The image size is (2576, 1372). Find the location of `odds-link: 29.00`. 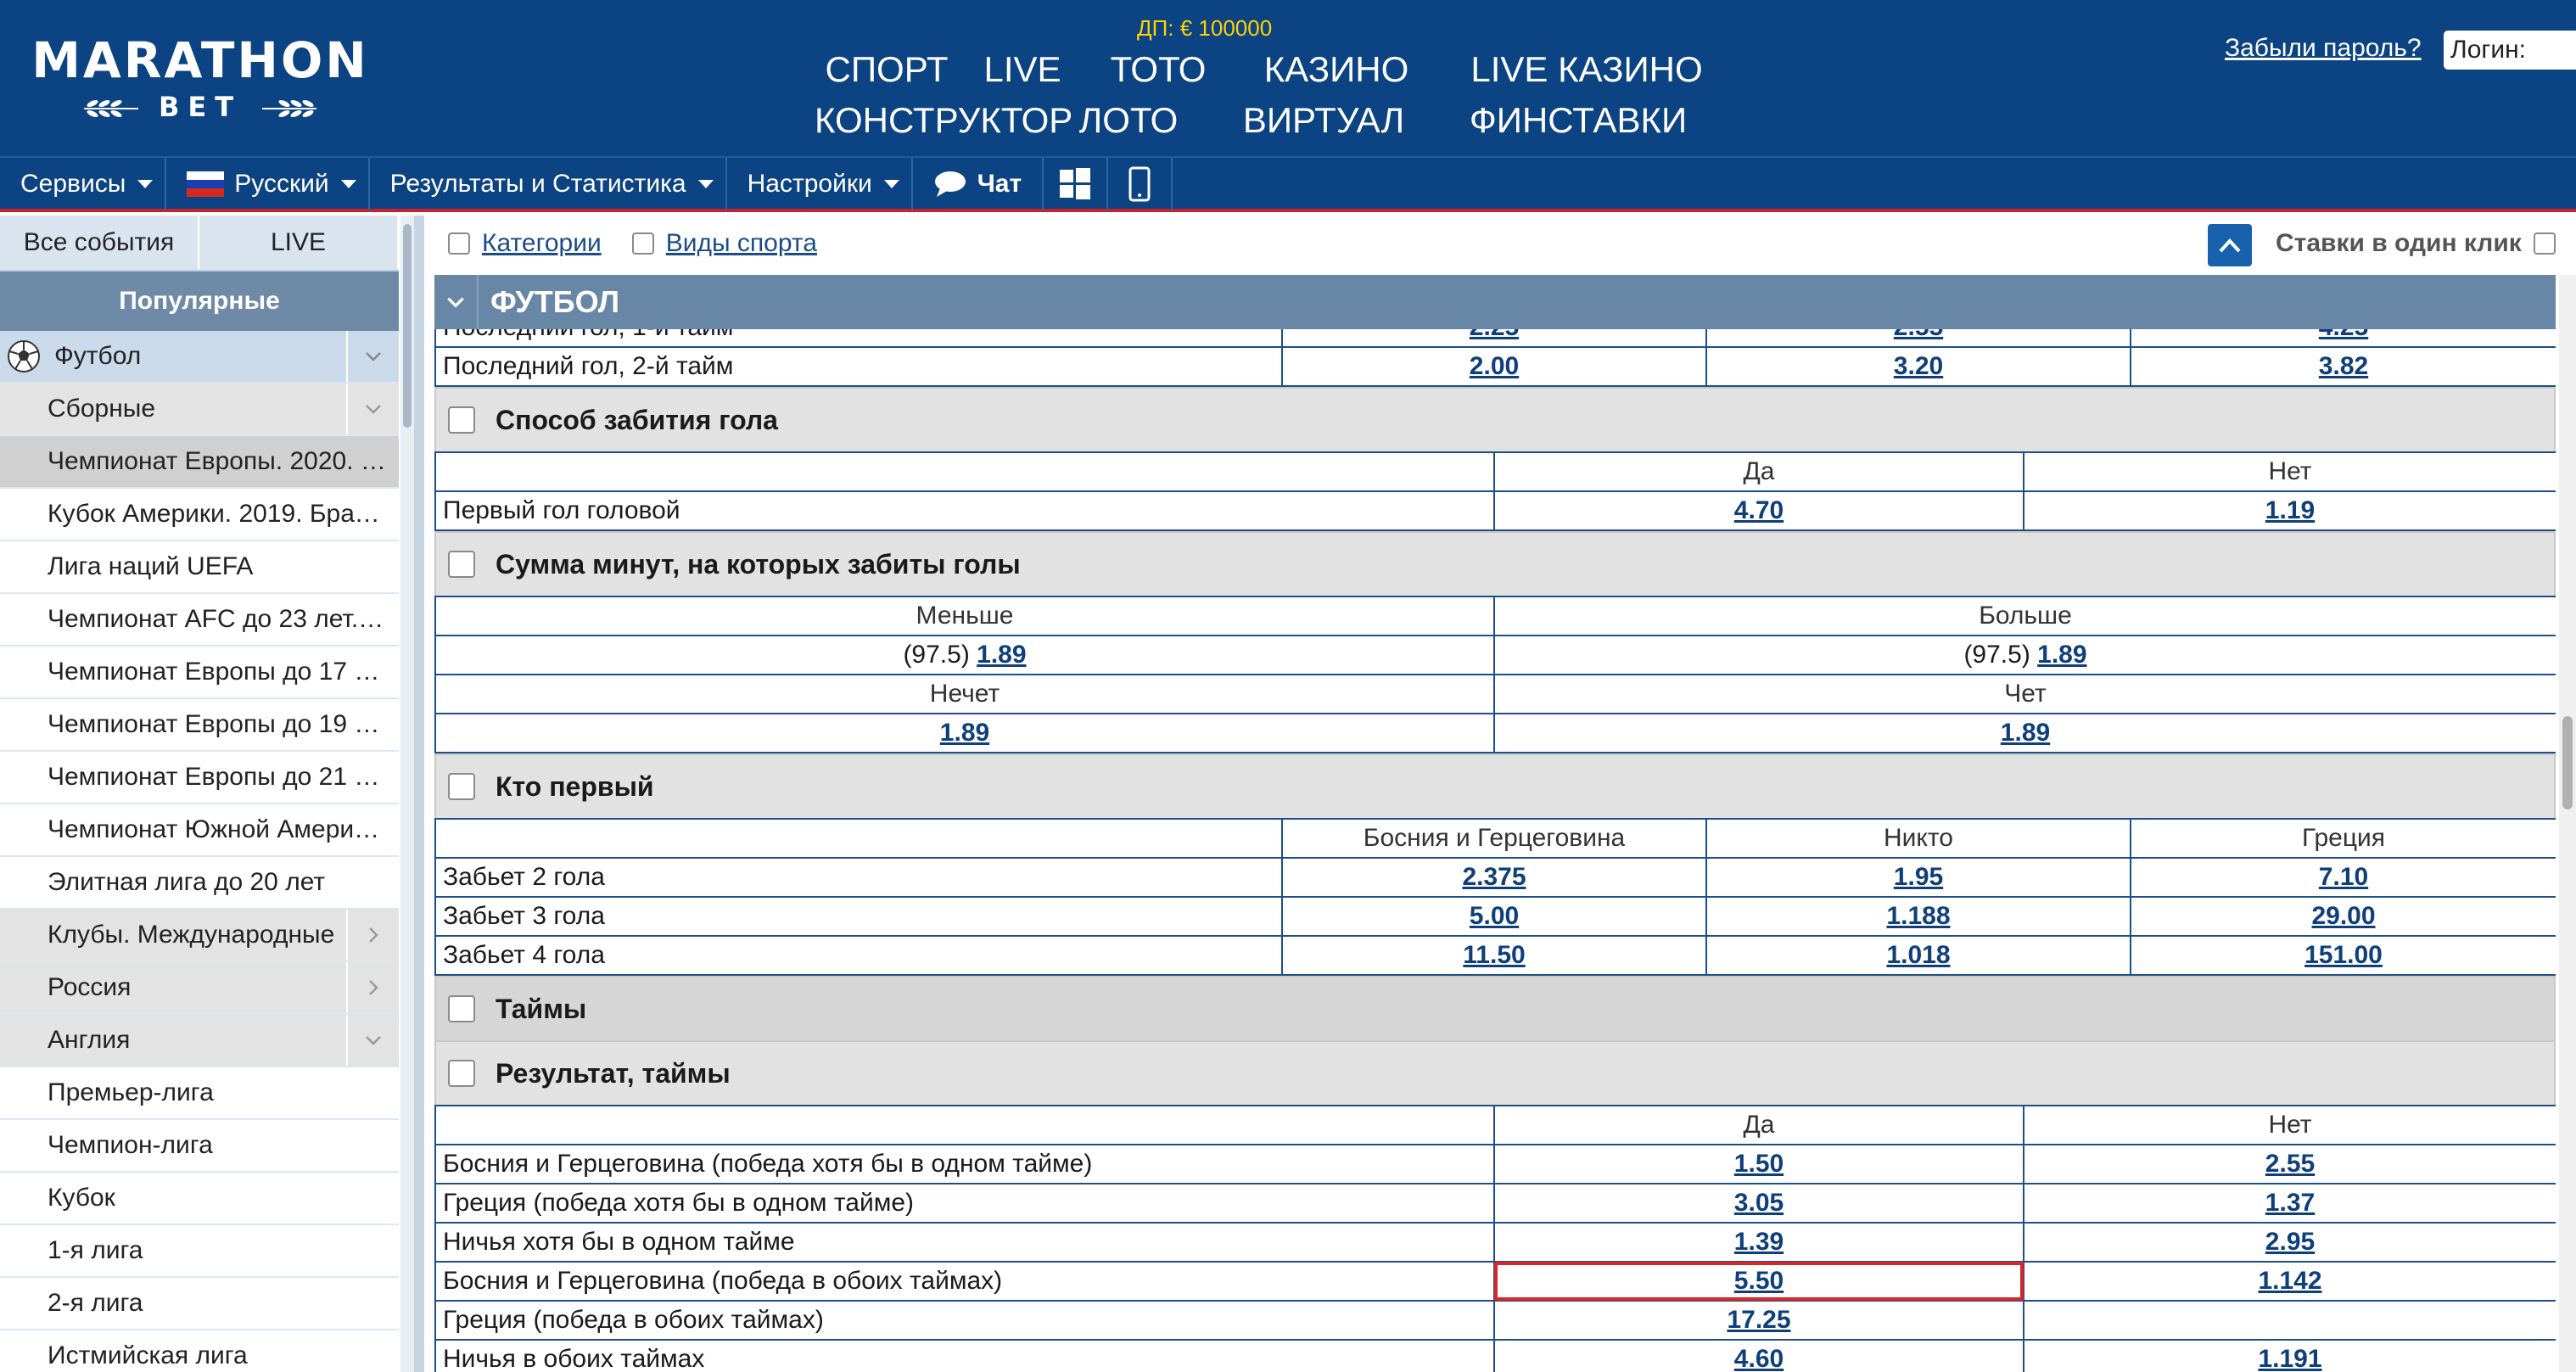

odds-link: 29.00 is located at coordinates (2344, 916).